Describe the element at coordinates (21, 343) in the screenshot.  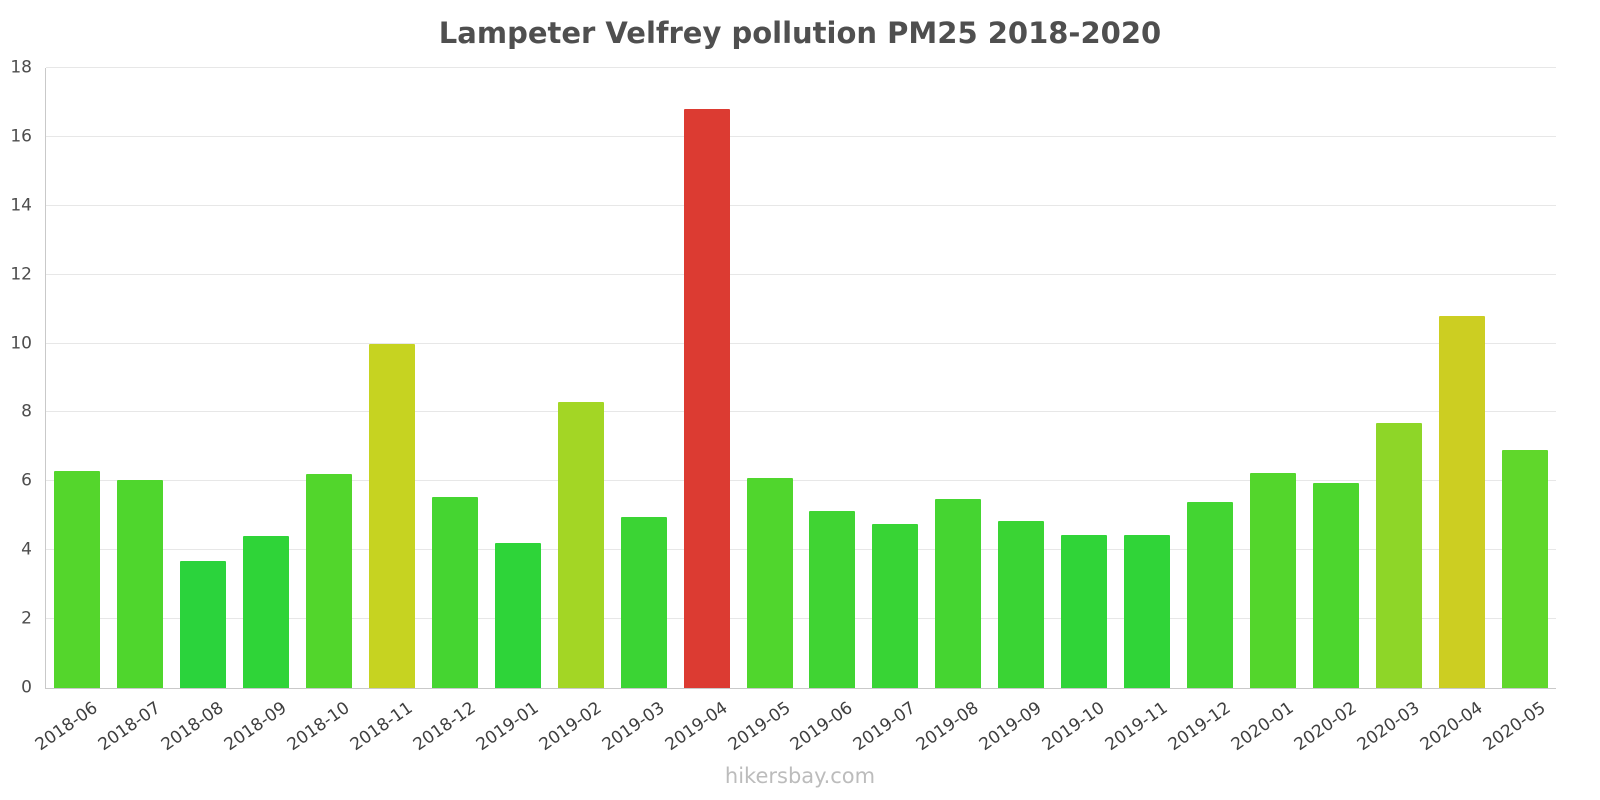
I see `y-axis-label: 10` at that location.